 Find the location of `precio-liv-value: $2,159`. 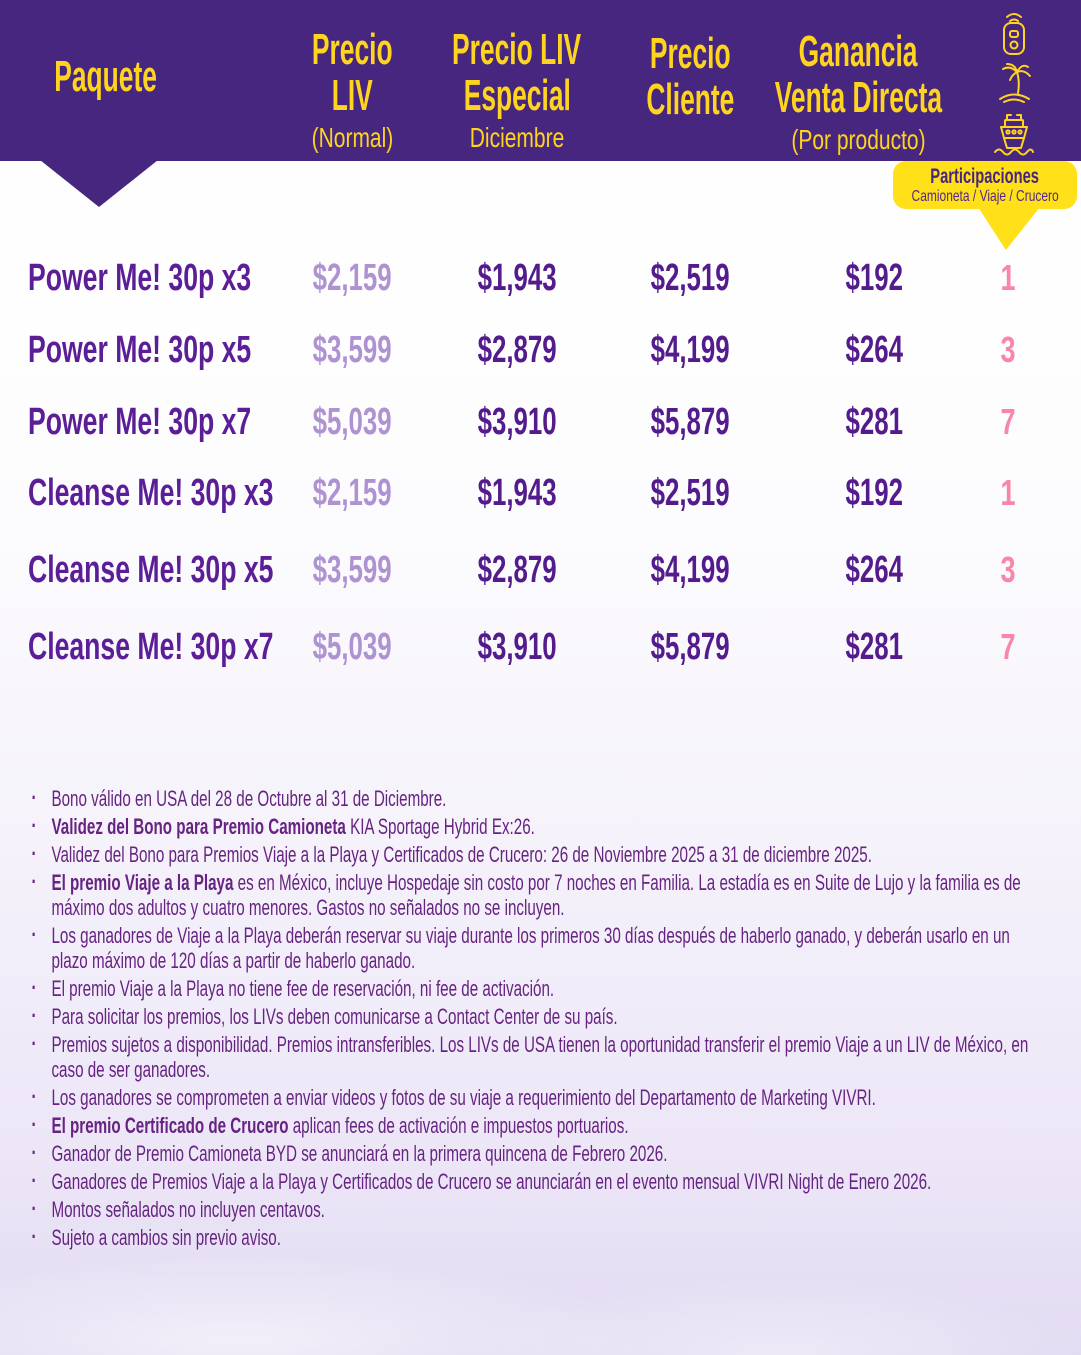

precio-liv-value: $2,159 is located at coordinates (352, 492).